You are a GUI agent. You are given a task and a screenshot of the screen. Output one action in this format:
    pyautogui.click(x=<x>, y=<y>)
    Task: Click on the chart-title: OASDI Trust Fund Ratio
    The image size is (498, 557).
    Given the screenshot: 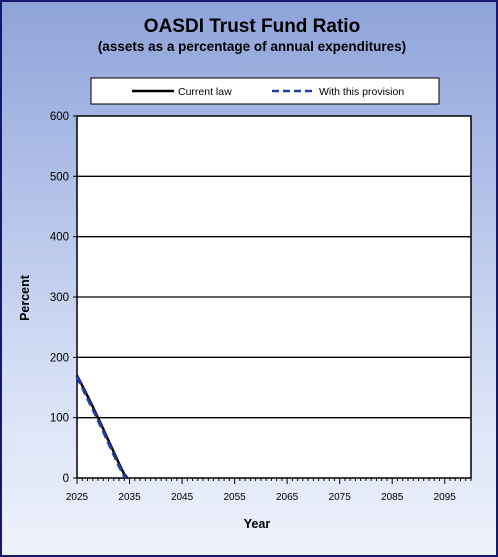 What is the action you would take?
    pyautogui.click(x=252, y=26)
    